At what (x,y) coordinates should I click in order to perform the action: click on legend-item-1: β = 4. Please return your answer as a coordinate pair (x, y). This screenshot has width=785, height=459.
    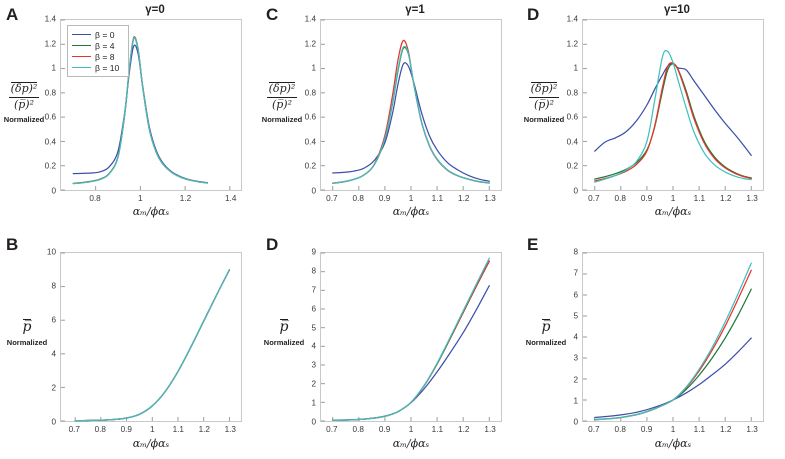
    Looking at the image, I should click on (97, 45).